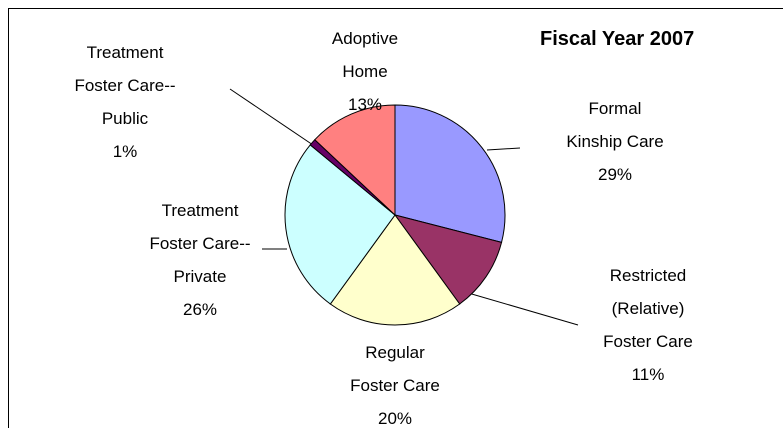 The image size is (783, 428). I want to click on value-label: 13%, so click(365, 104).